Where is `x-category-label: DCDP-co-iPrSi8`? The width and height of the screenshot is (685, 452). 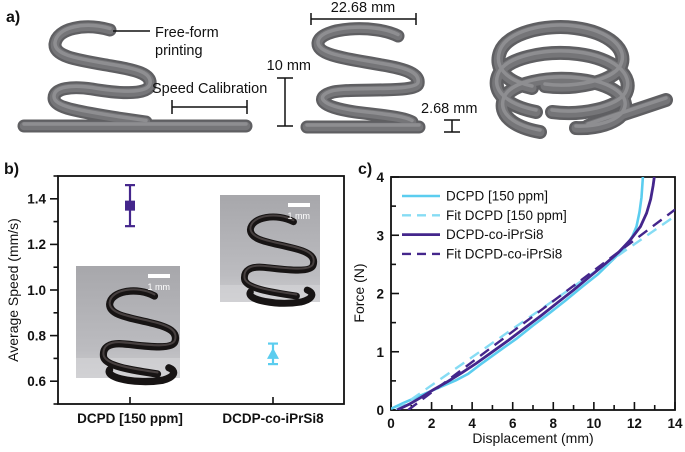 x-category-label: DCDP-co-iPrSi8 is located at coordinates (273, 418).